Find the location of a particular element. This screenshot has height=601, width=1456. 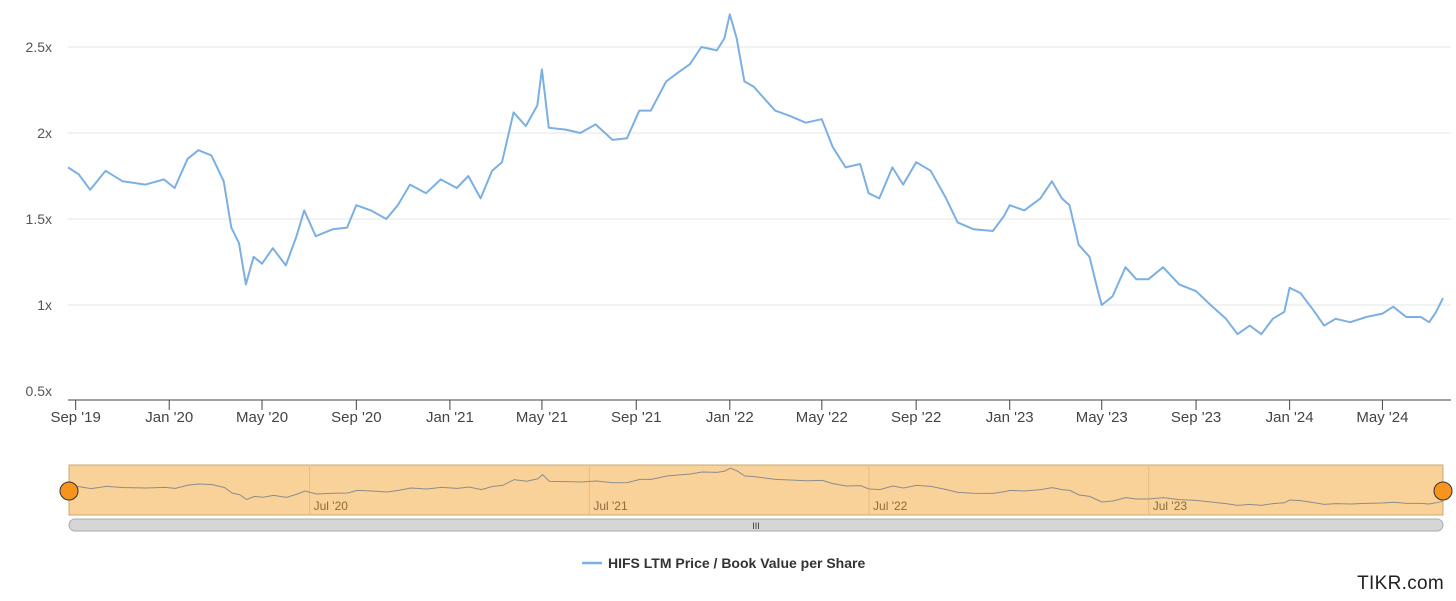

navigator-selection is located at coordinates (756, 490).